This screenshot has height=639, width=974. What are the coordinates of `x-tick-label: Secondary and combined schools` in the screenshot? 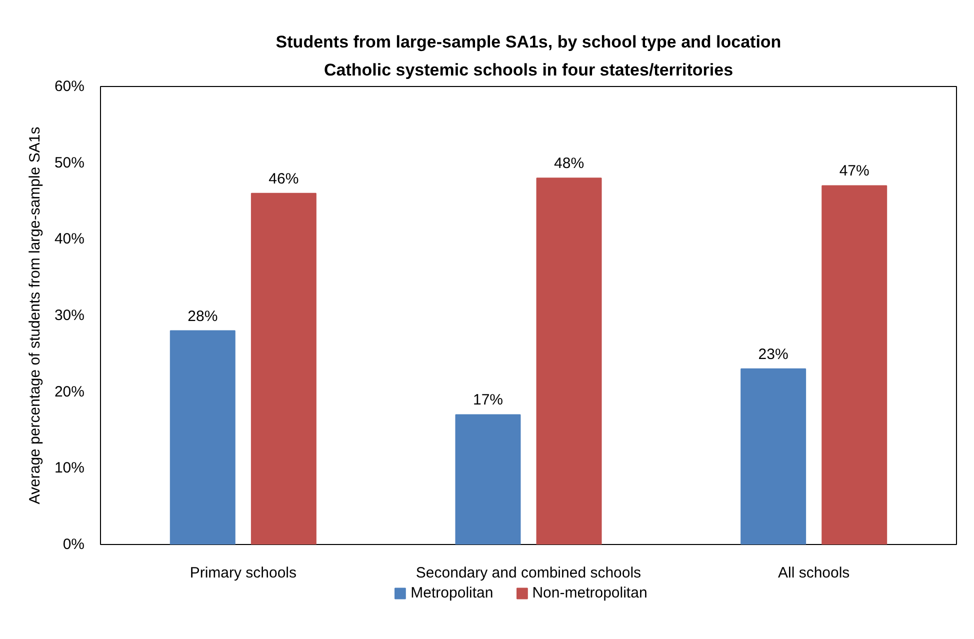 It's located at (529, 573).